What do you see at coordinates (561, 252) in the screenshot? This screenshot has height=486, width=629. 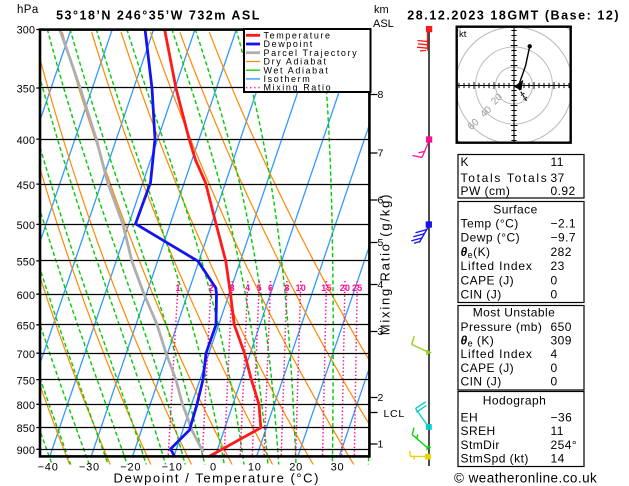 I see `svg-text: 282` at bounding box center [561, 252].